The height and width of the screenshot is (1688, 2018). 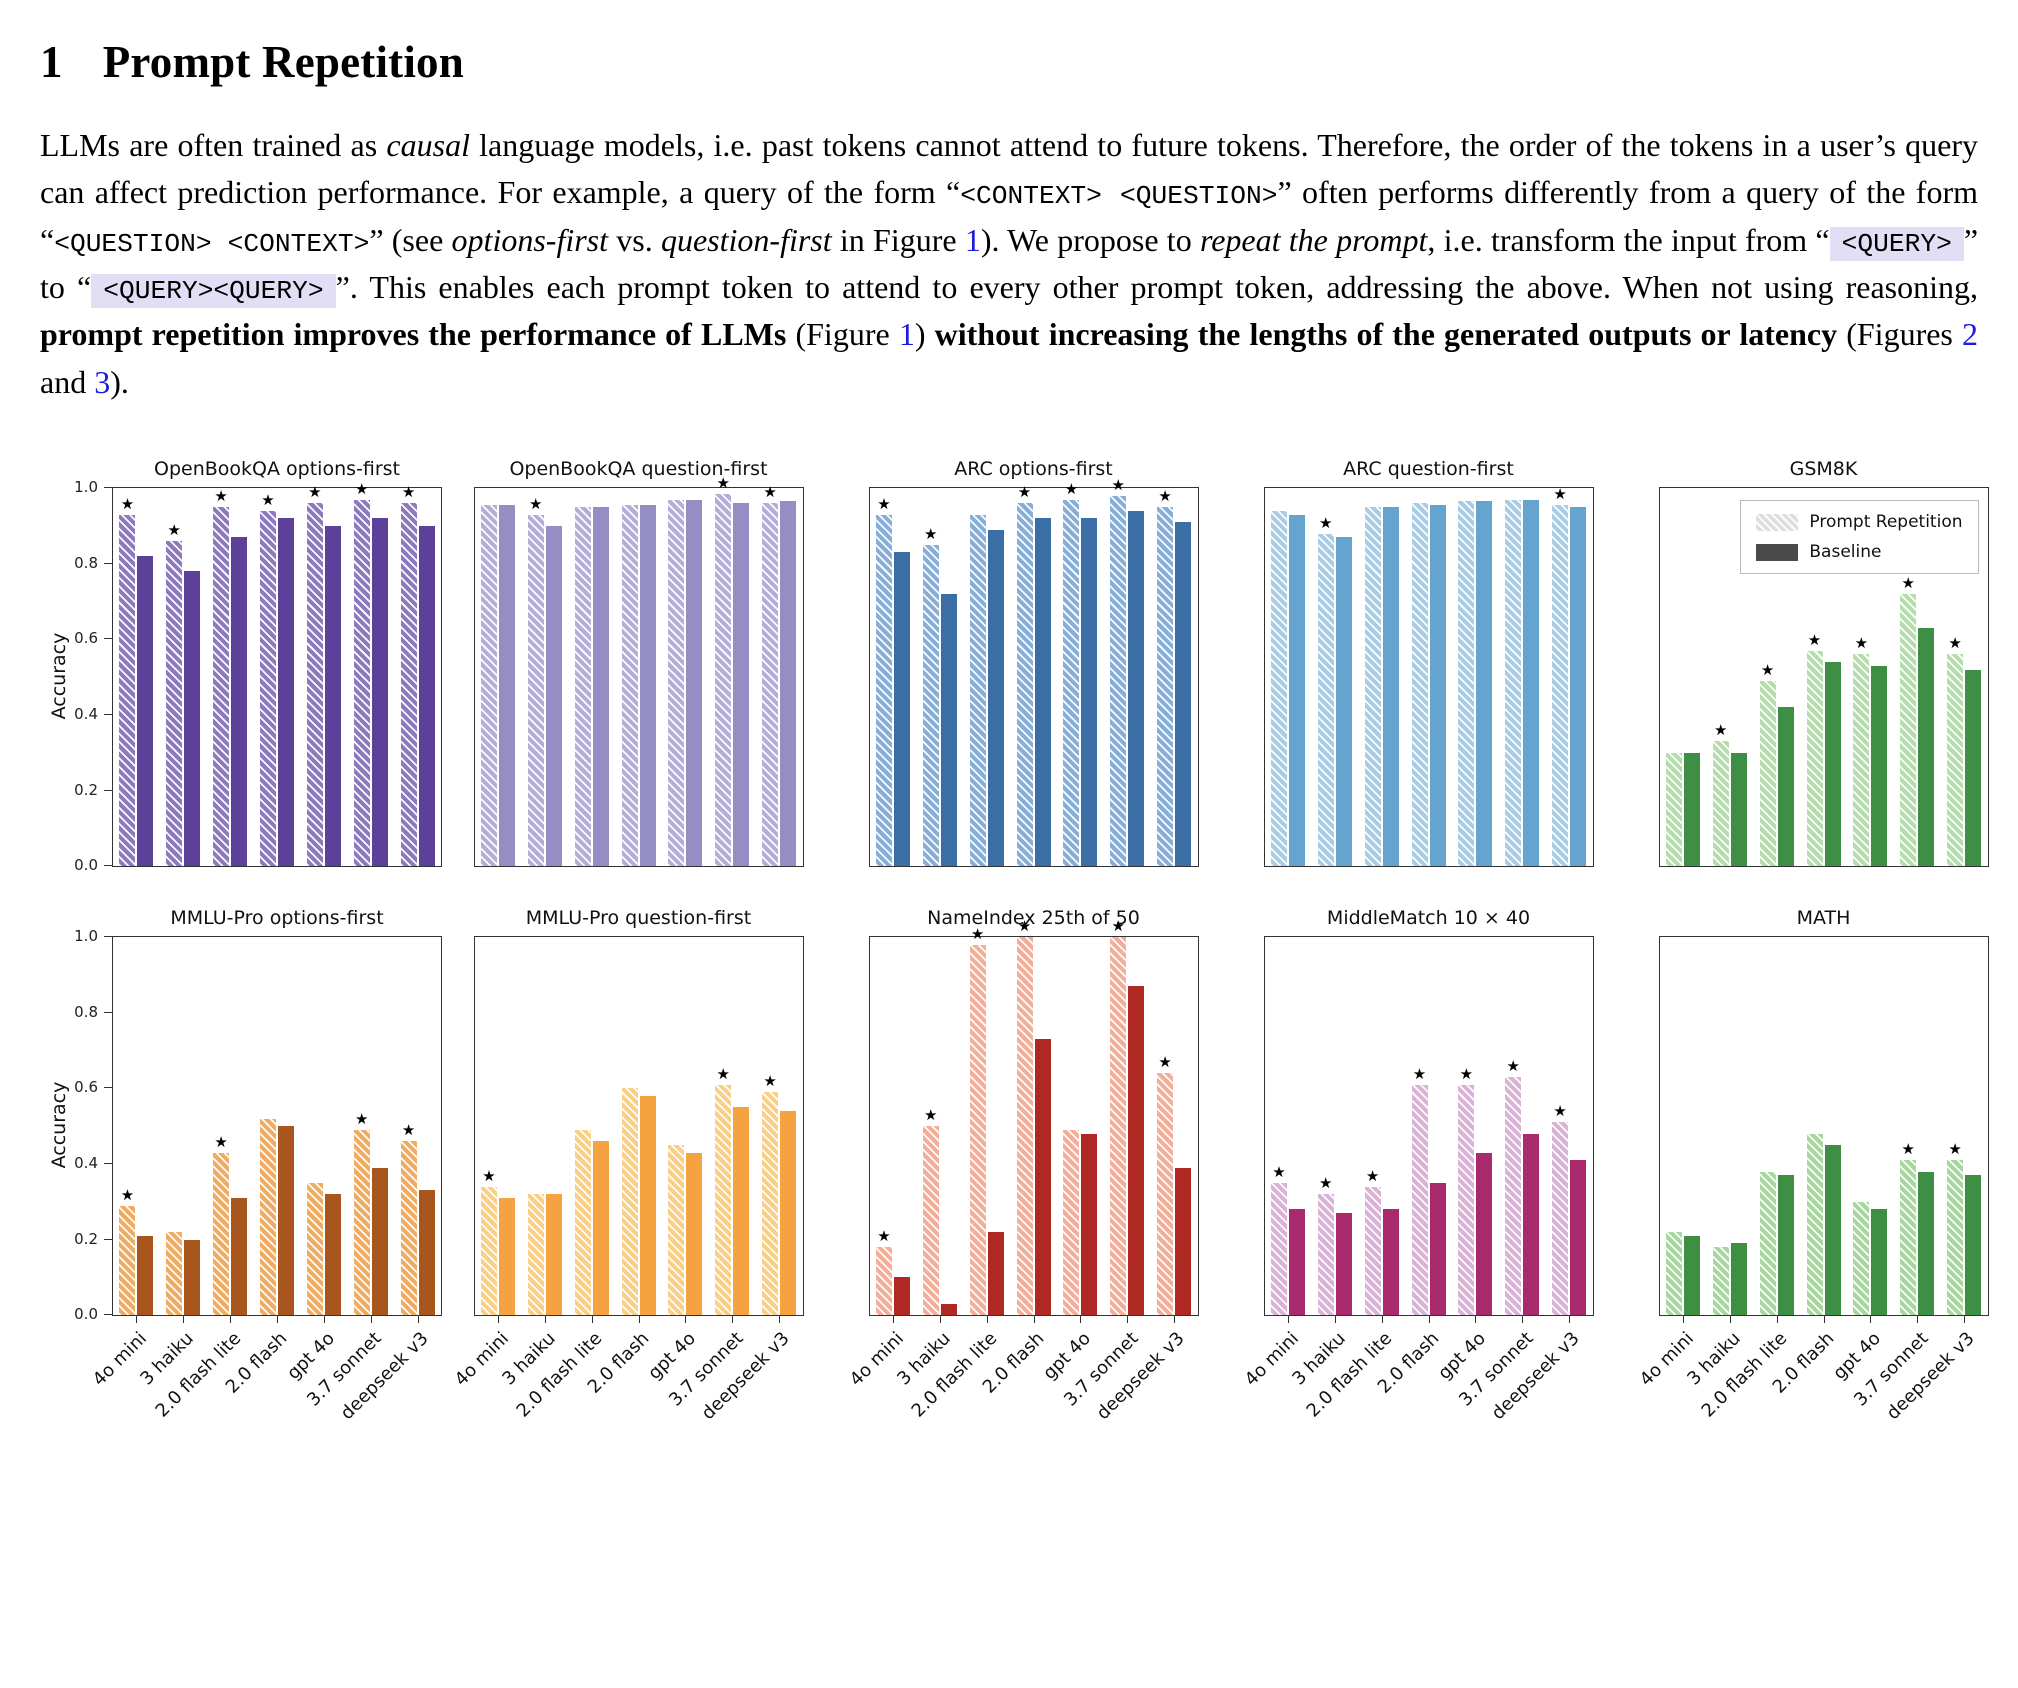 What do you see at coordinates (1033, 918) in the screenshot?
I see `chart-title: NameIndex 25th of 50` at bounding box center [1033, 918].